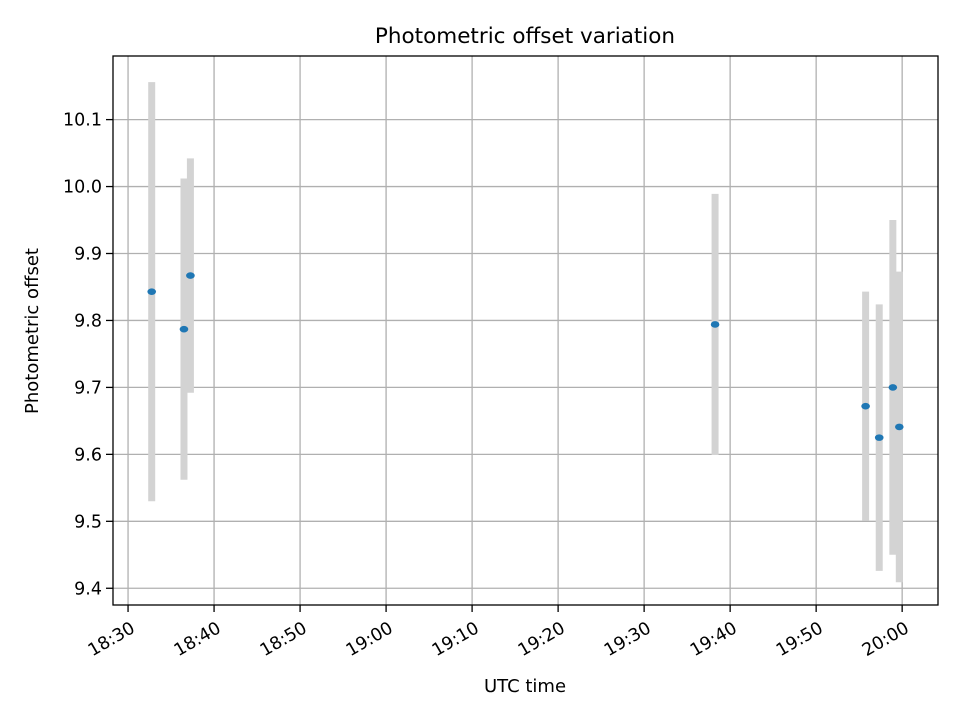 This screenshot has height=720, width=960. What do you see at coordinates (88, 255) in the screenshot?
I see `y-tick-label: 9.9` at bounding box center [88, 255].